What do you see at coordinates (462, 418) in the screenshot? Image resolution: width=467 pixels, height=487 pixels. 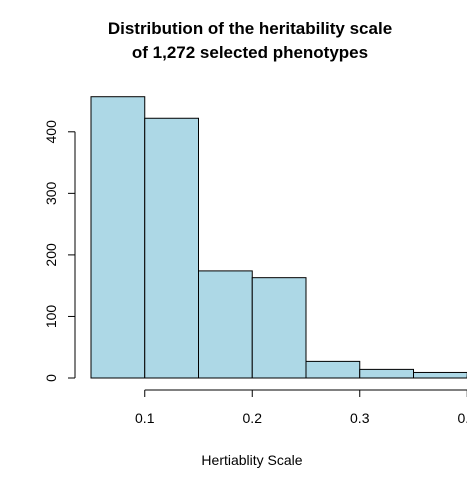 I see `x-tick-label-3: 0.4` at bounding box center [462, 418].